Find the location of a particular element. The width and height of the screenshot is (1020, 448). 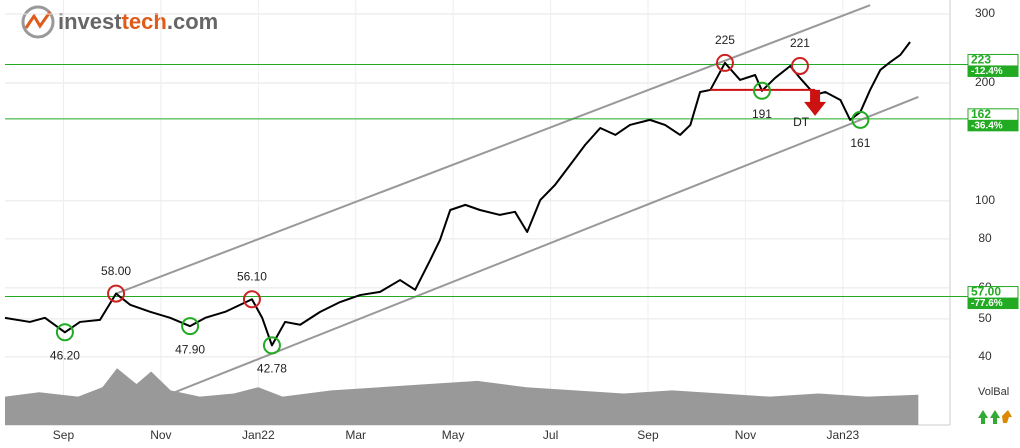

volbal-icons is located at coordinates (995, 417).